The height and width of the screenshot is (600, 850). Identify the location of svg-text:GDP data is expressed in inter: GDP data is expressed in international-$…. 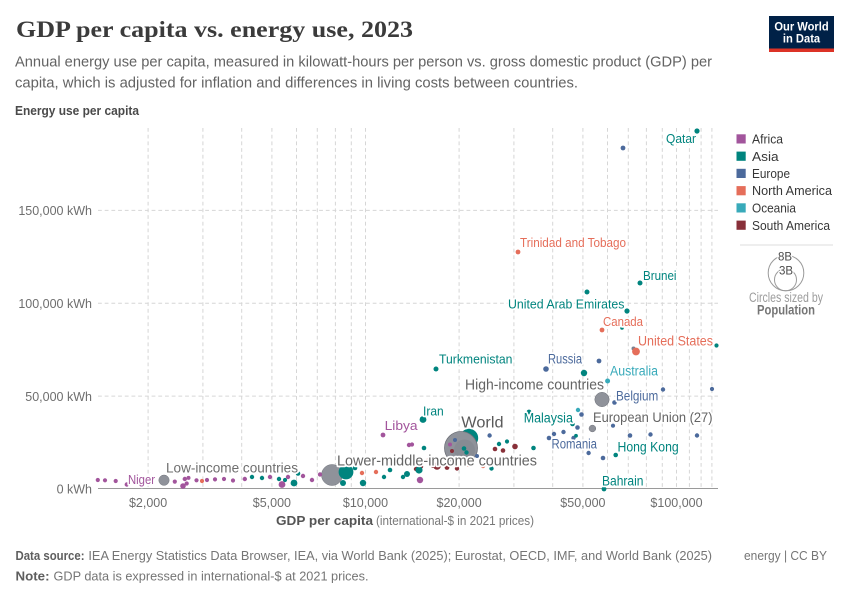
(211, 575).